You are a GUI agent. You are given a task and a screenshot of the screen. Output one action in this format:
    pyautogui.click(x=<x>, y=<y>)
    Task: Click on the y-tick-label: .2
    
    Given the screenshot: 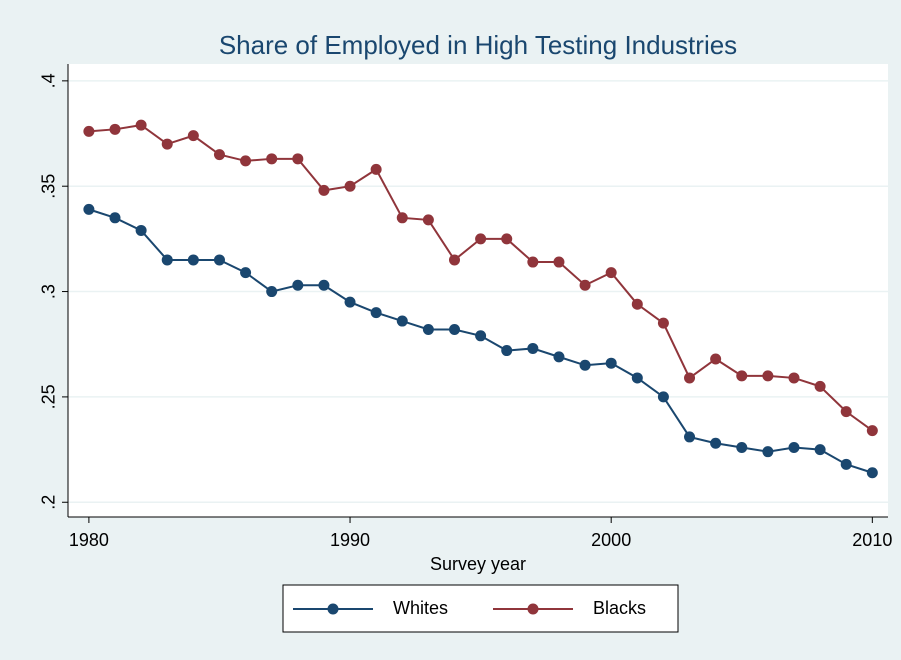 What is the action you would take?
    pyautogui.click(x=49, y=502)
    